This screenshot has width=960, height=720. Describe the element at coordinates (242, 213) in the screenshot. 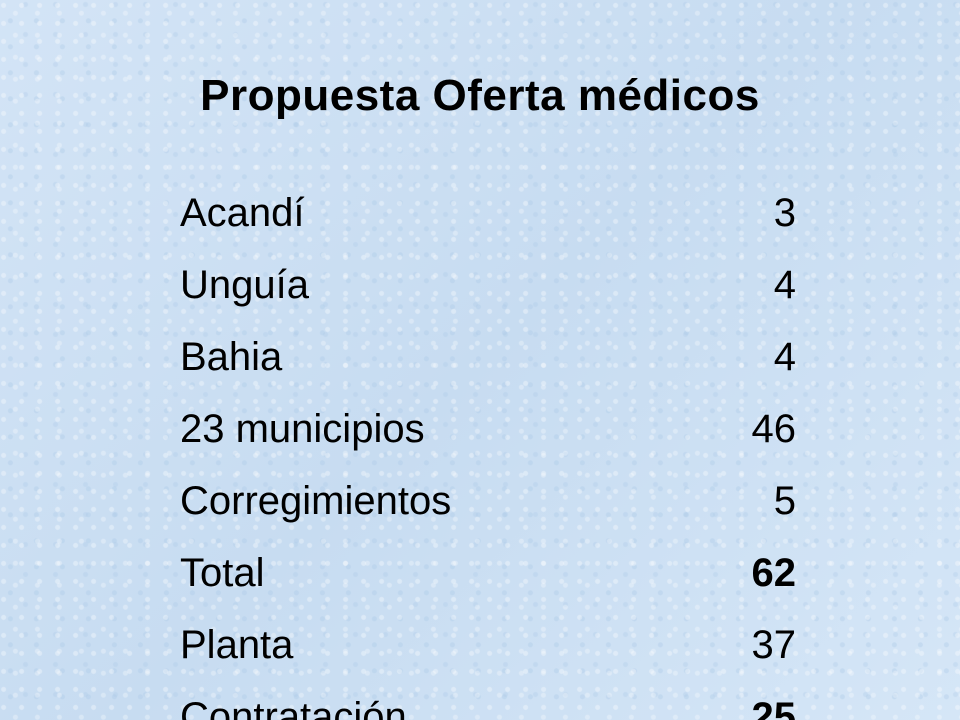

I see `row-label: Acandí` at that location.